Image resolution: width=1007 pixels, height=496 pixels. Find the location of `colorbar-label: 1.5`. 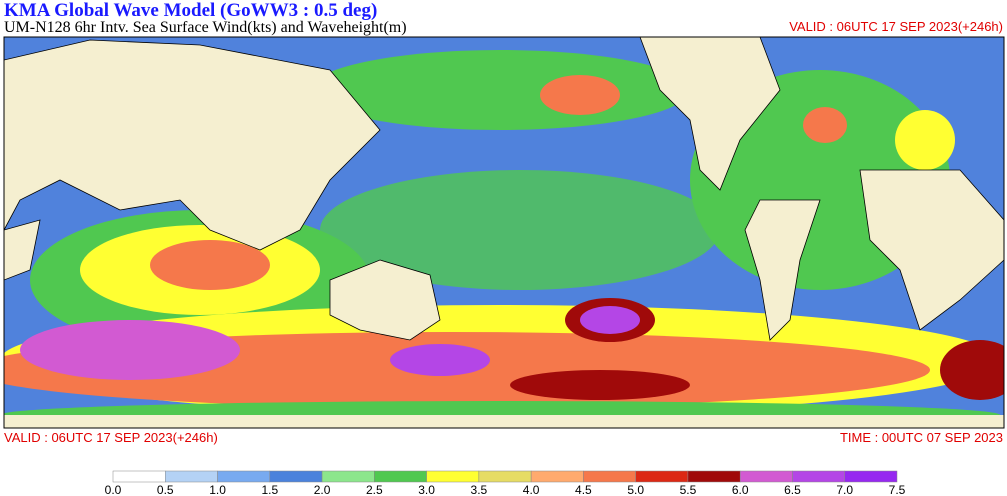

colorbar-label: 1.5 is located at coordinates (269, 489).